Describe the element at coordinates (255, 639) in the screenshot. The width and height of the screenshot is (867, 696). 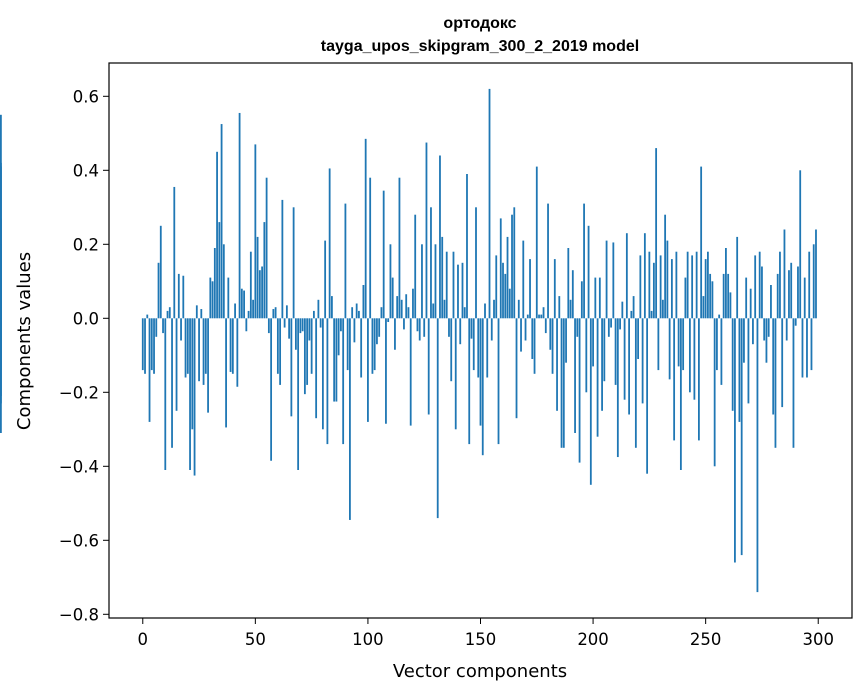
I see `x-tick-label: 50` at that location.